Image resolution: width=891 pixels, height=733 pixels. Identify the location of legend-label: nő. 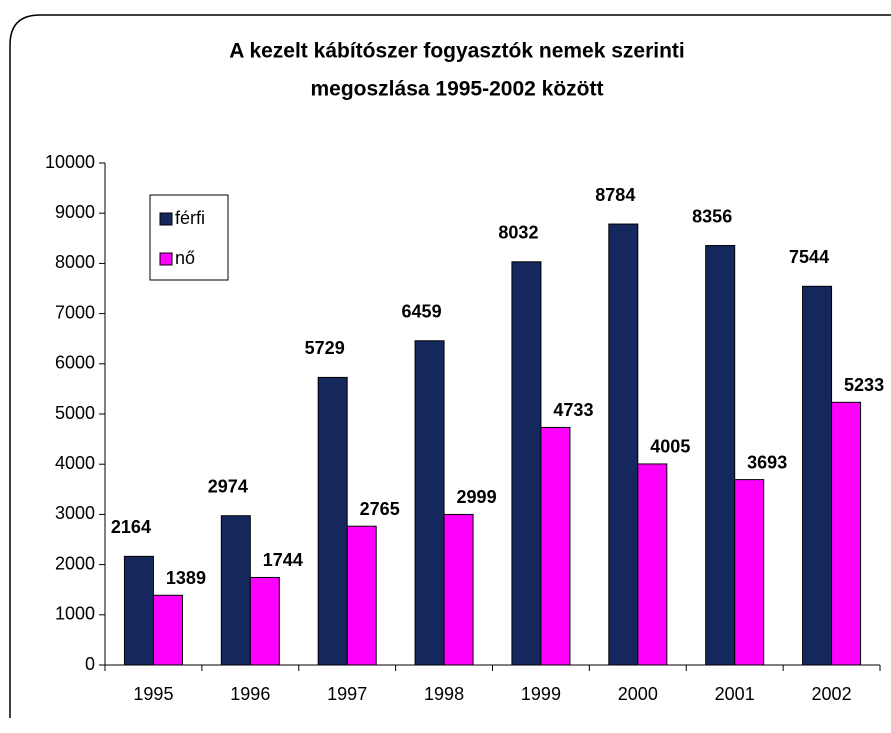
(185, 258).